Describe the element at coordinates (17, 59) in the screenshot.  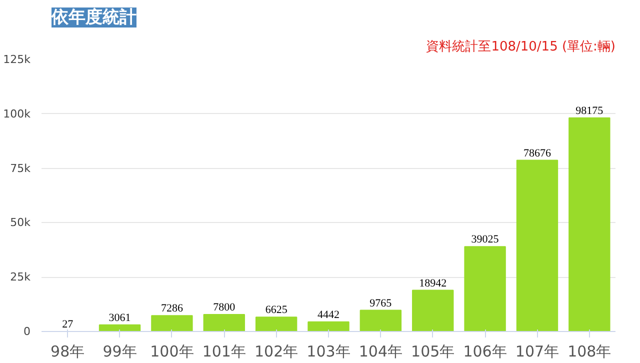
I see `y-tick-label: 125k` at that location.